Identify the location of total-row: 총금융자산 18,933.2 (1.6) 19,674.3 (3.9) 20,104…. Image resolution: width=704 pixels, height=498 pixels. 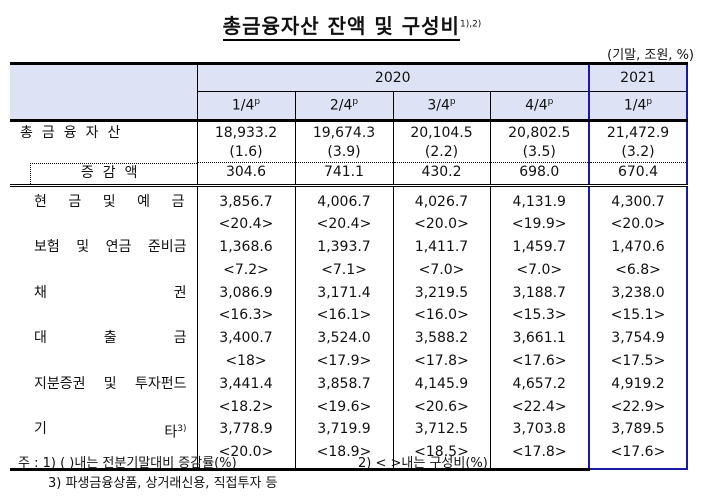
(349, 141).